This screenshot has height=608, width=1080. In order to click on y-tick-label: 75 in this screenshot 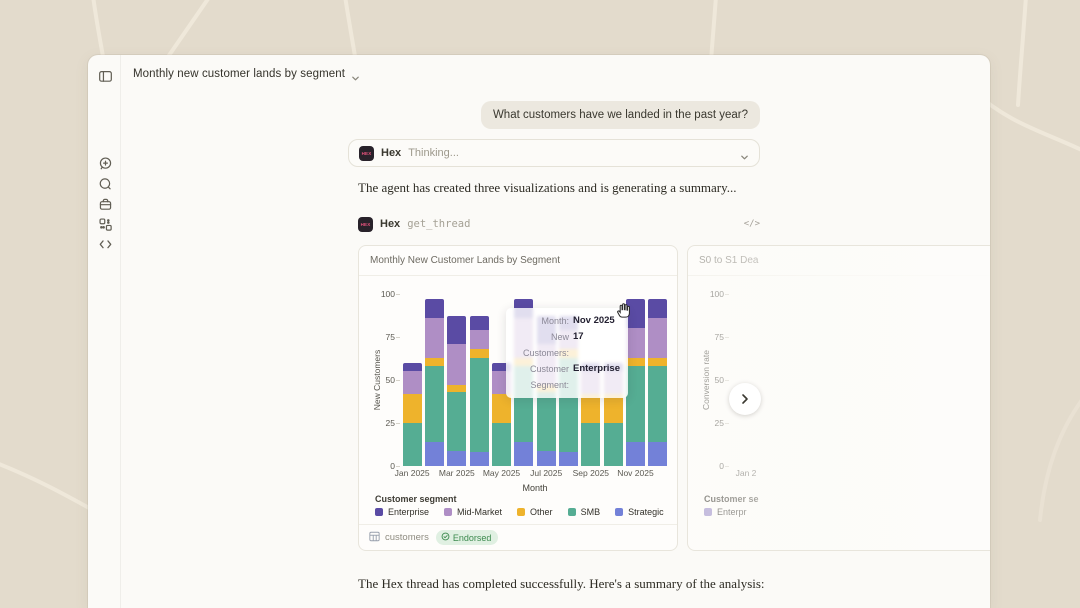, I will do `click(390, 337)`.